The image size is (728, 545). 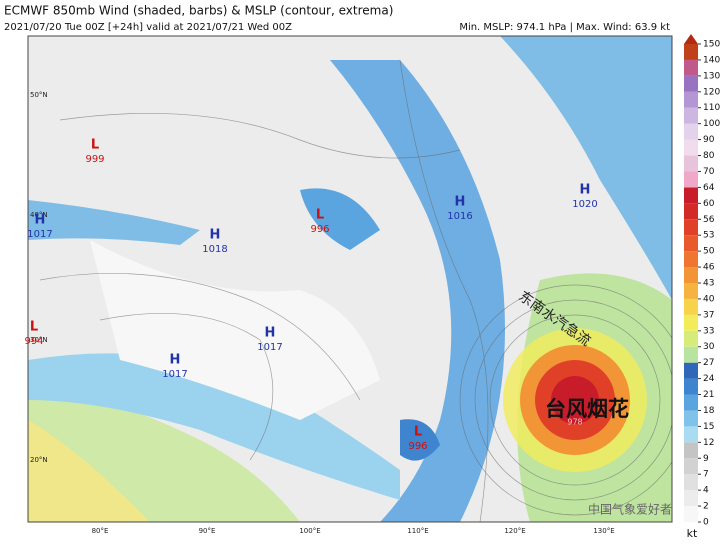 What do you see at coordinates (709, 347) in the screenshot?
I see `colorbar-tick-label: 30` at bounding box center [709, 347].